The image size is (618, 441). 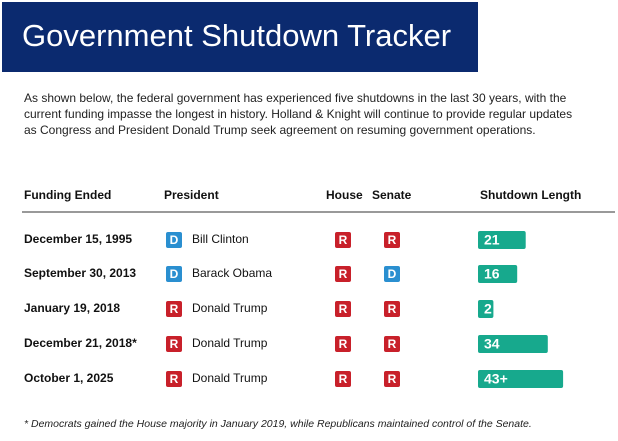 I want to click on column-header: House, so click(x=344, y=195).